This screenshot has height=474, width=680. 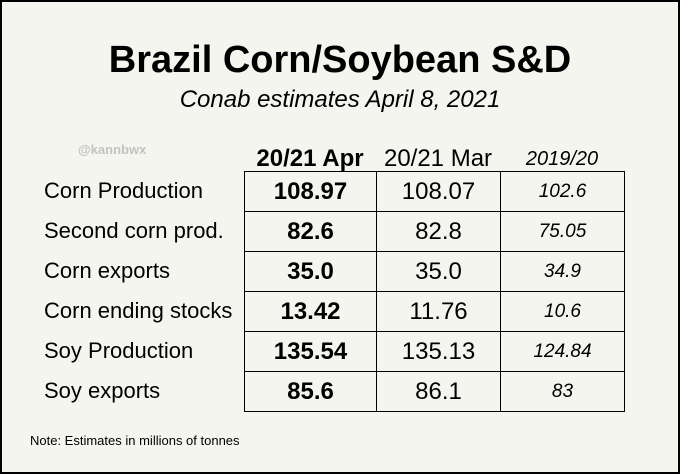 What do you see at coordinates (562, 391) in the screenshot?
I see `table-cell: 83` at bounding box center [562, 391].